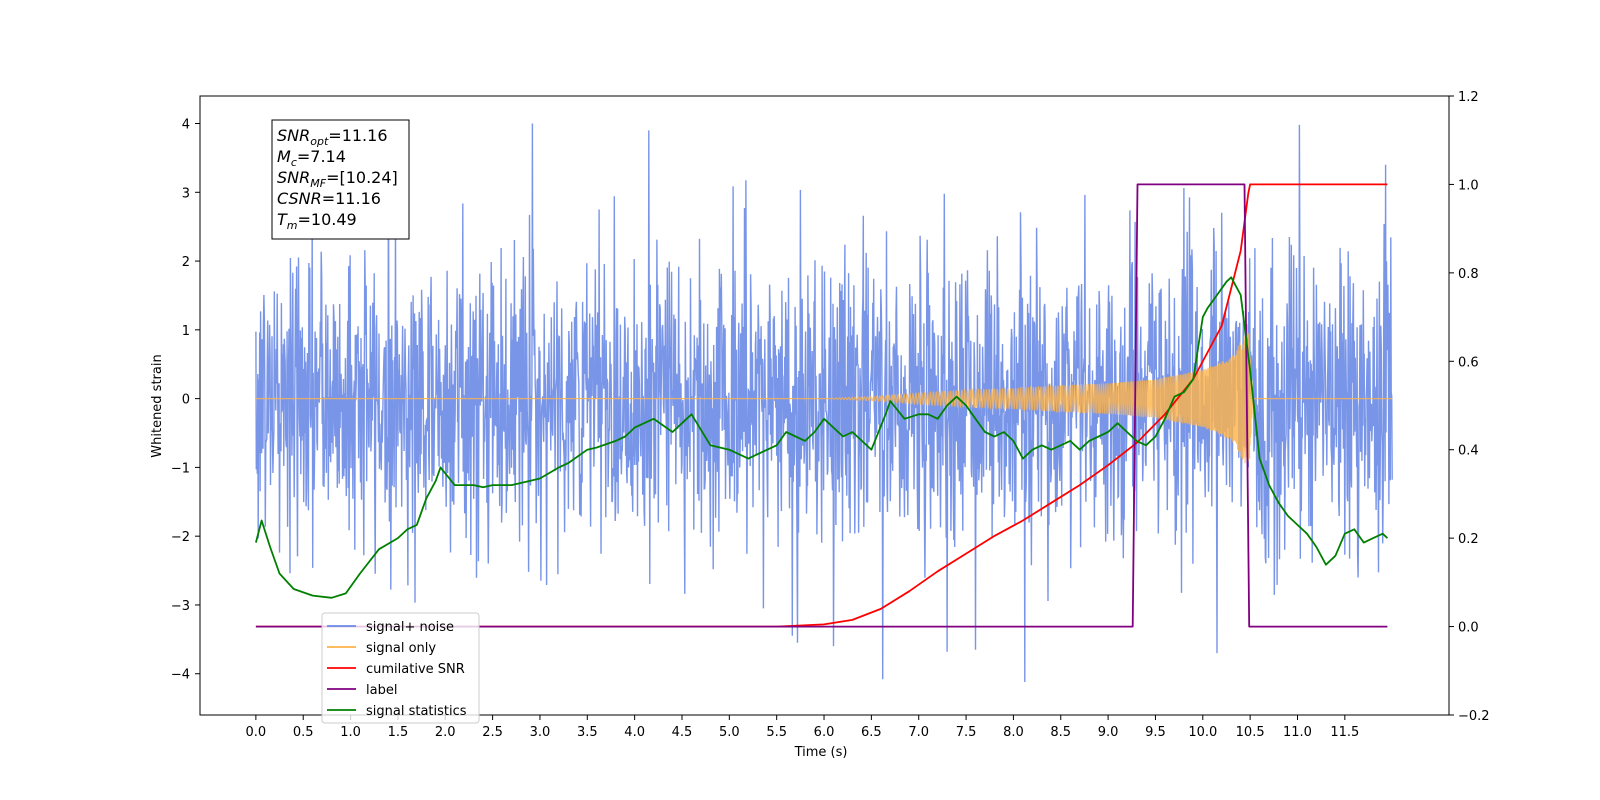 The image size is (1600, 800). What do you see at coordinates (871, 732) in the screenshot?
I see `x-tick-label: 6.5` at bounding box center [871, 732].